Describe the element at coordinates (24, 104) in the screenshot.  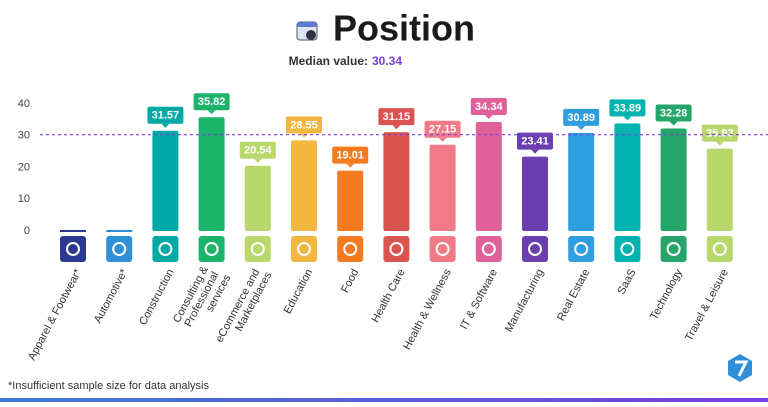
I see `y-tick-label: 40` at that location.